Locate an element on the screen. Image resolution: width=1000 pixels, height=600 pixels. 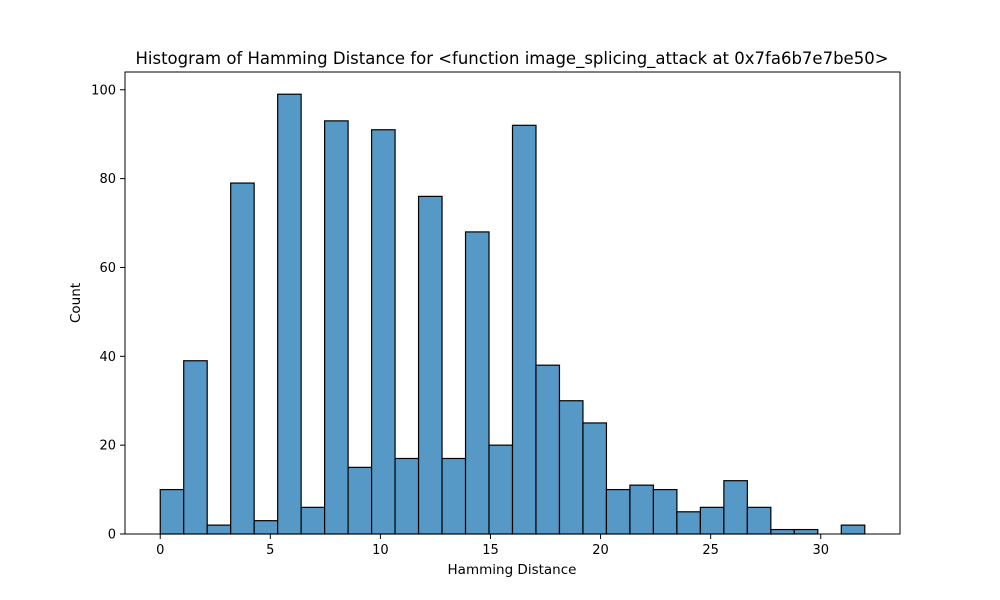
y-tick-label: 20 is located at coordinates (107, 446).